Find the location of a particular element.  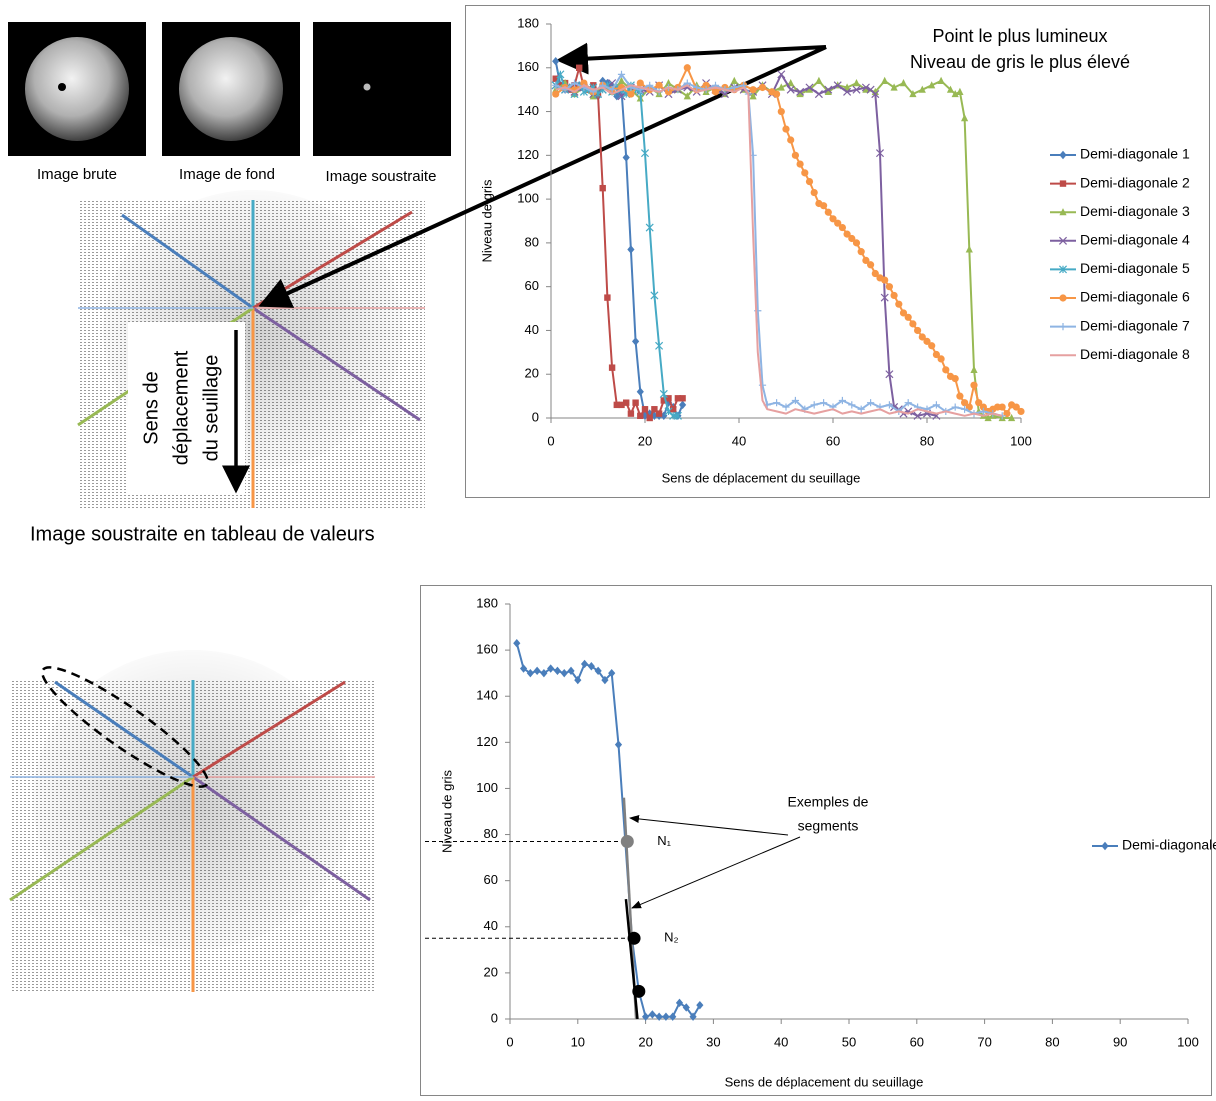

annotation-arrow is located at coordinates (709, 825).